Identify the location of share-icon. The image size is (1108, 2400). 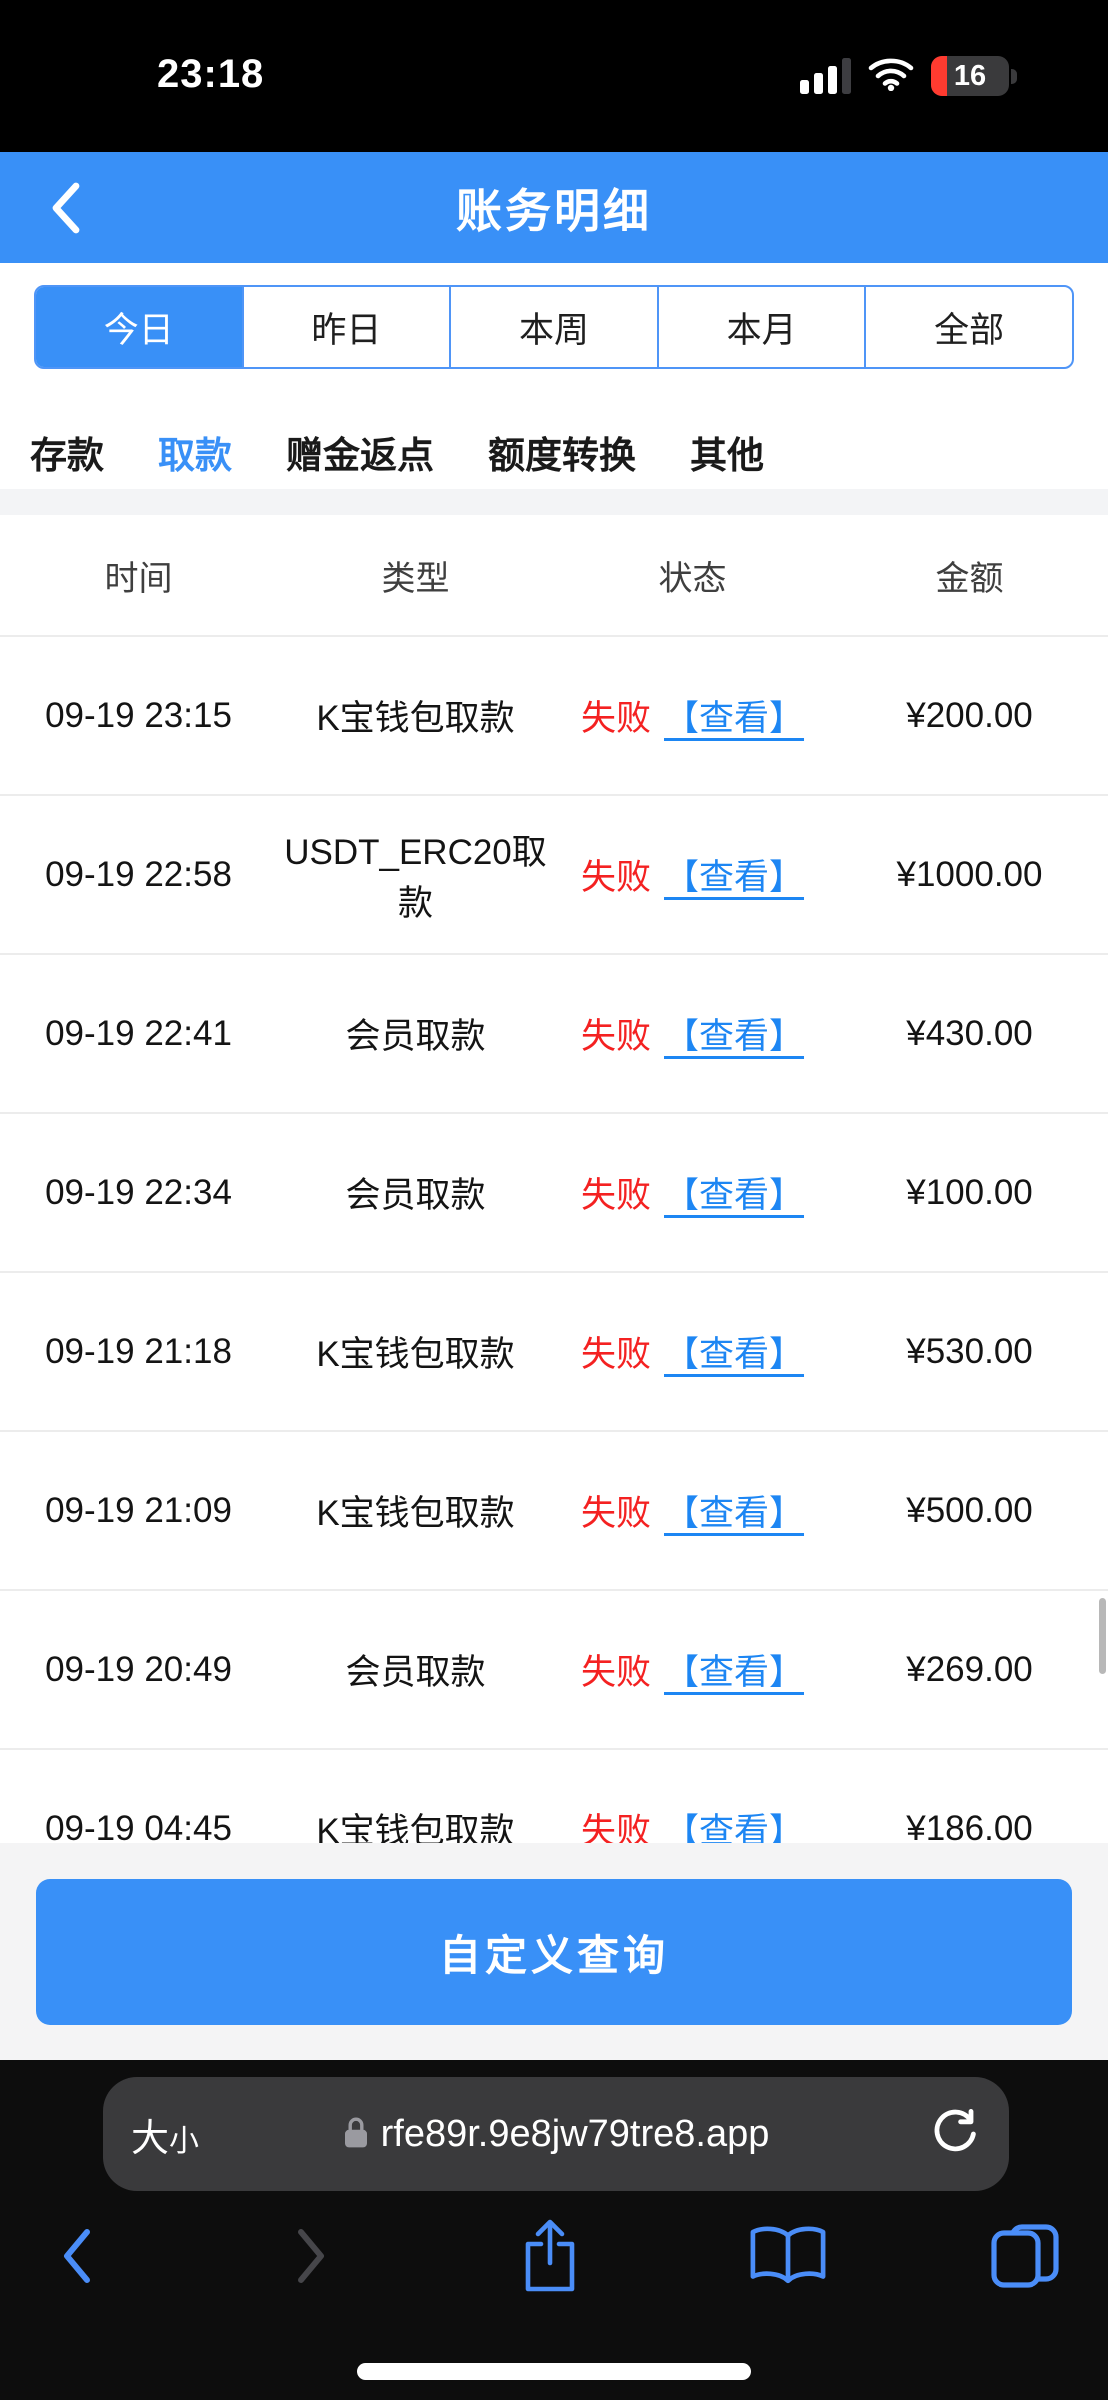
(550, 2255).